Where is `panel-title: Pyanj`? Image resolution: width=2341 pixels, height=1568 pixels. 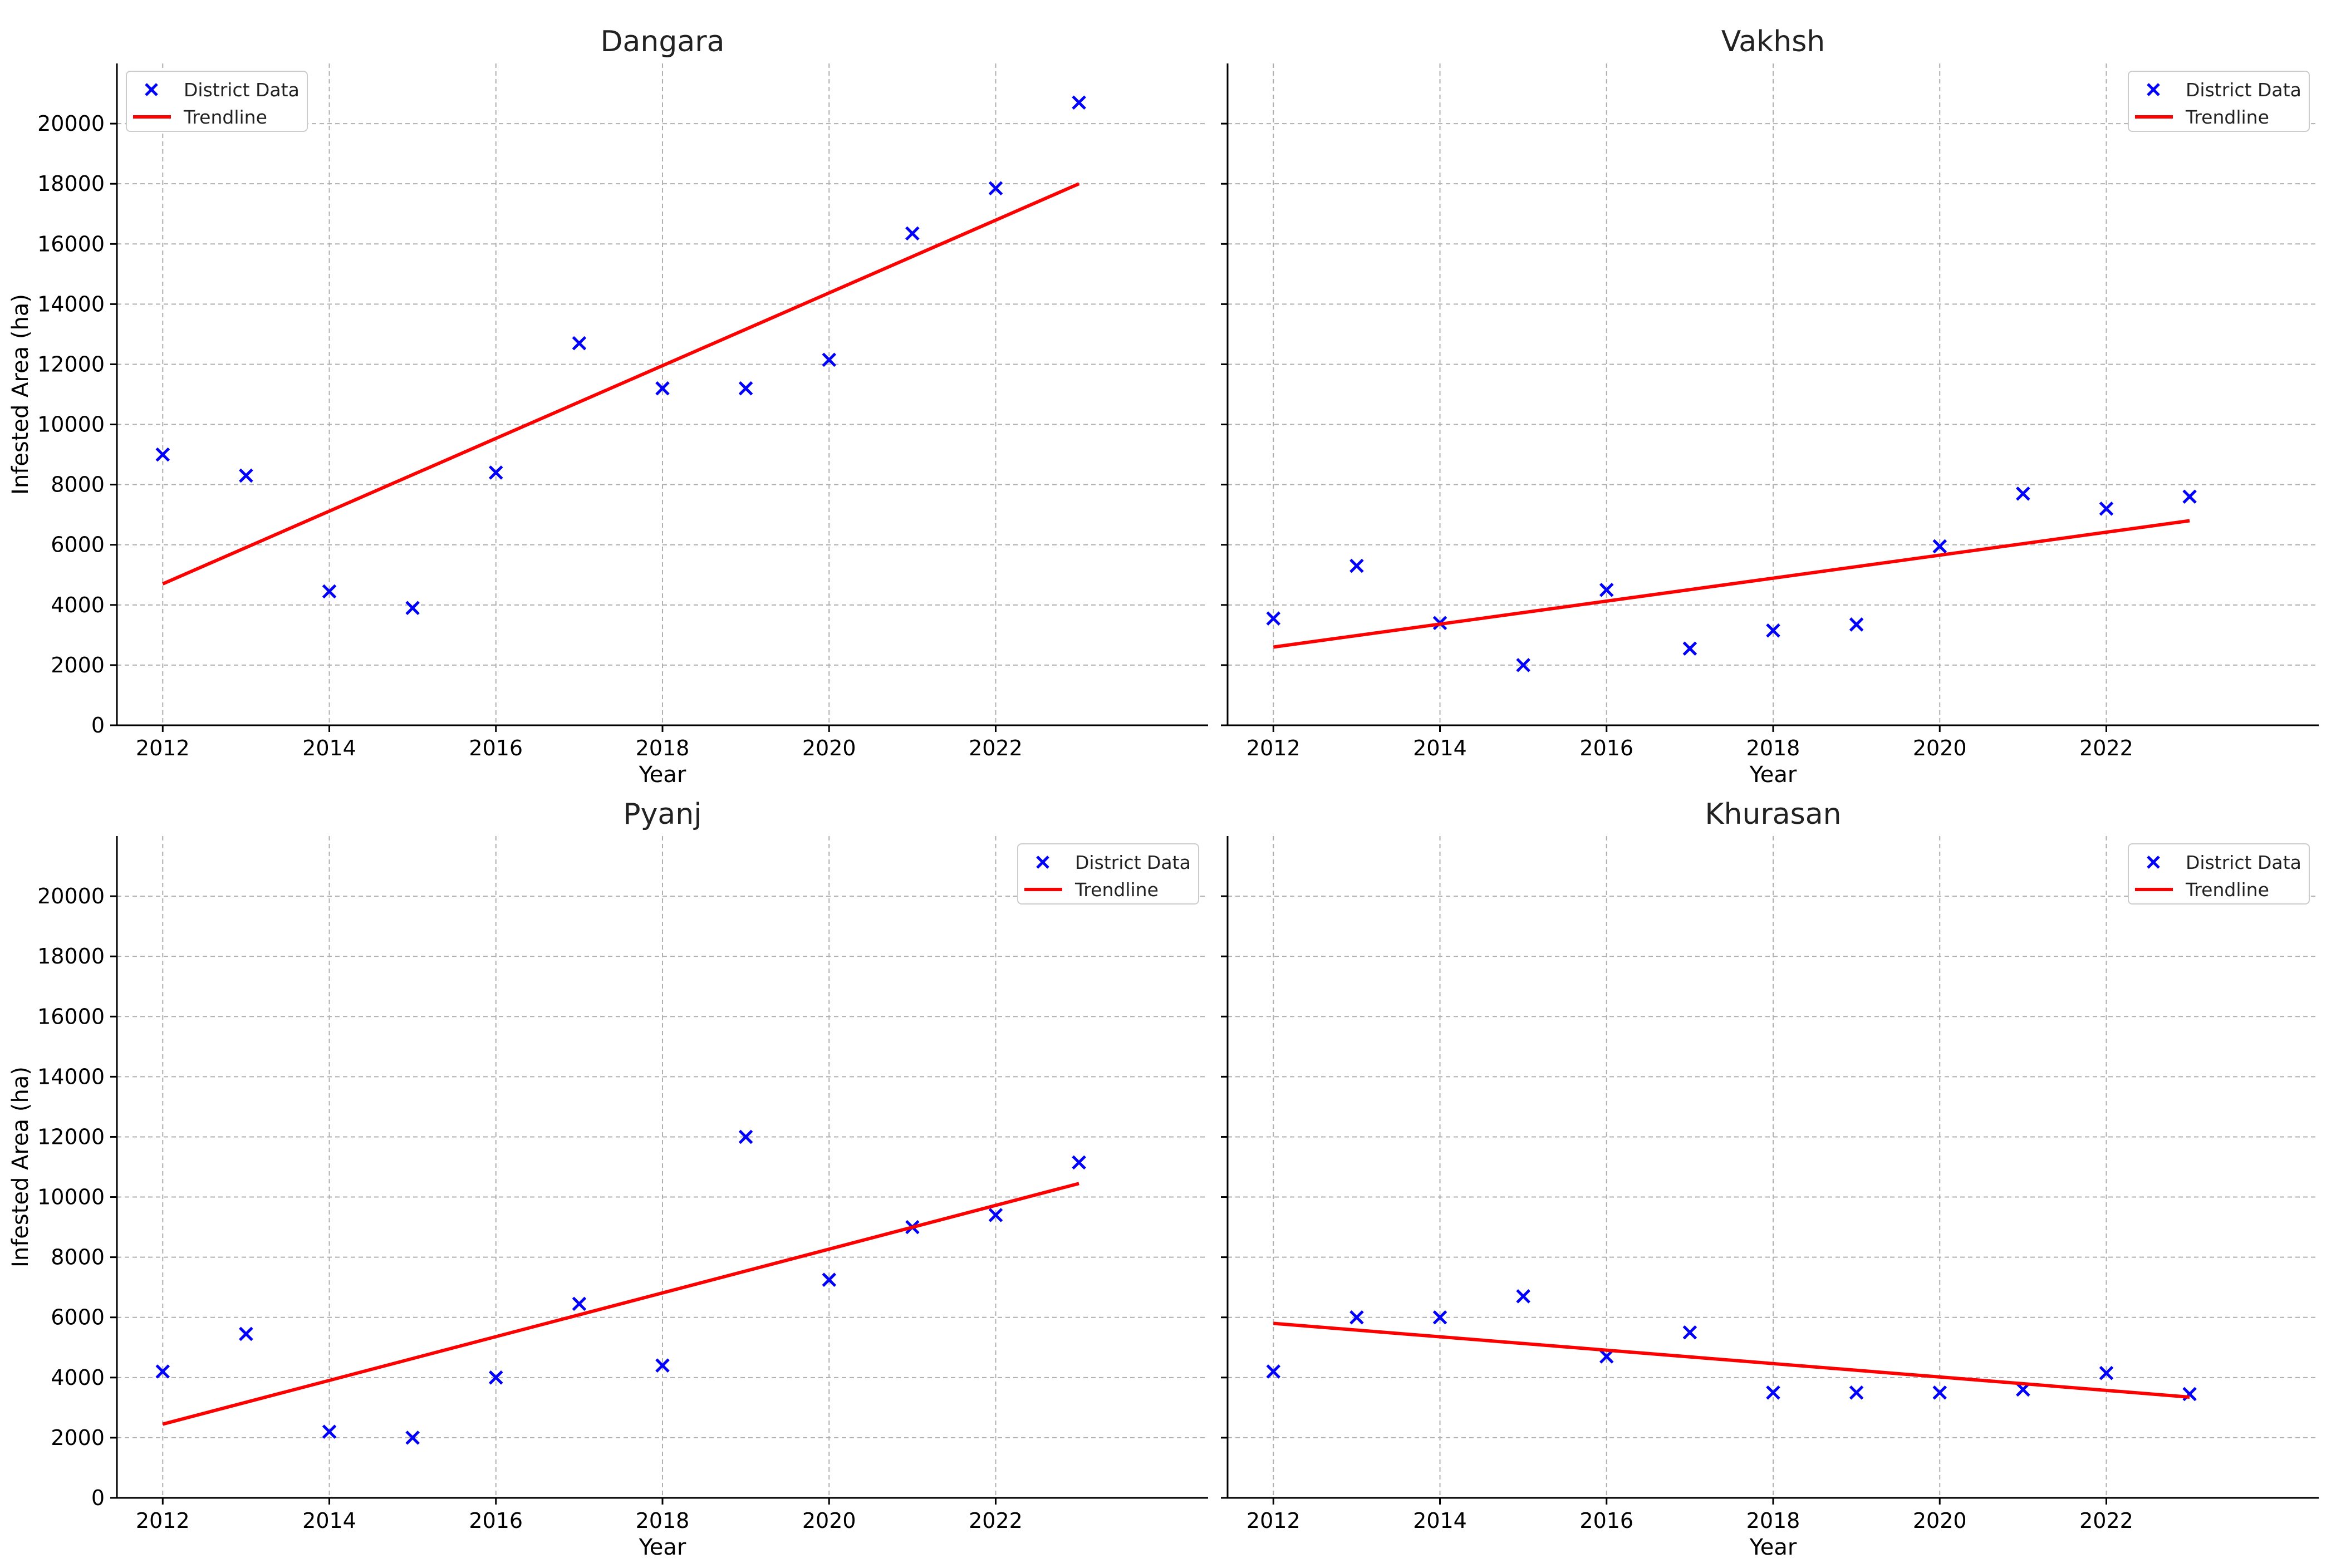 panel-title: Pyanj is located at coordinates (662, 814).